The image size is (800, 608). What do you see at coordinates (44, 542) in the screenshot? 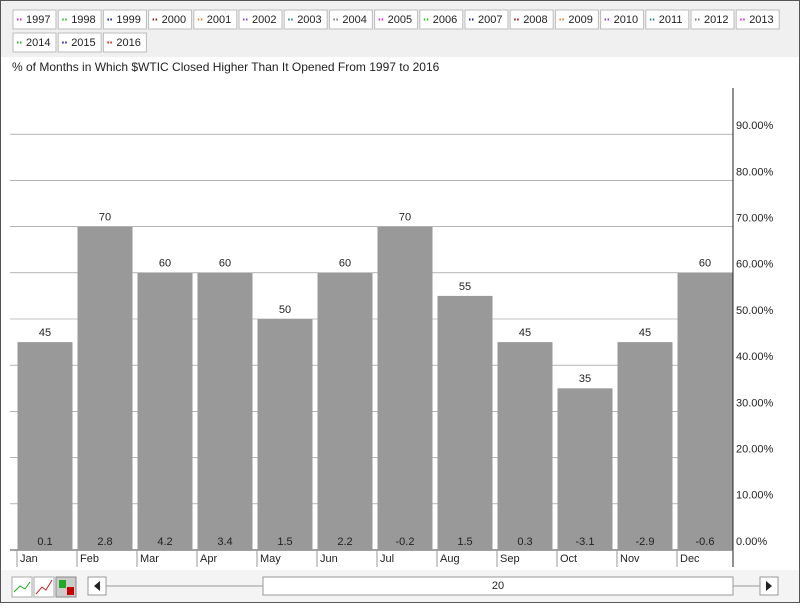
I see `avg-change-label: 0.1` at bounding box center [44, 542].